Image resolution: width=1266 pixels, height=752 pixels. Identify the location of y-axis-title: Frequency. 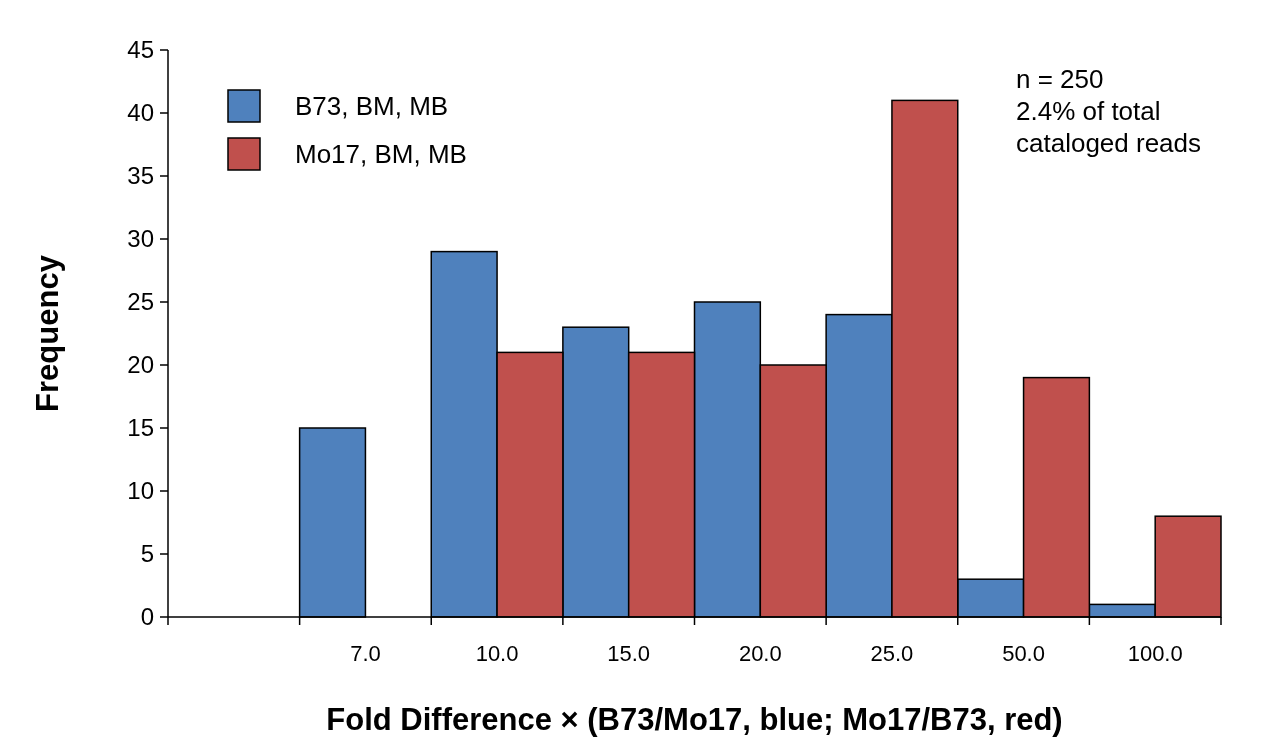
(47, 333).